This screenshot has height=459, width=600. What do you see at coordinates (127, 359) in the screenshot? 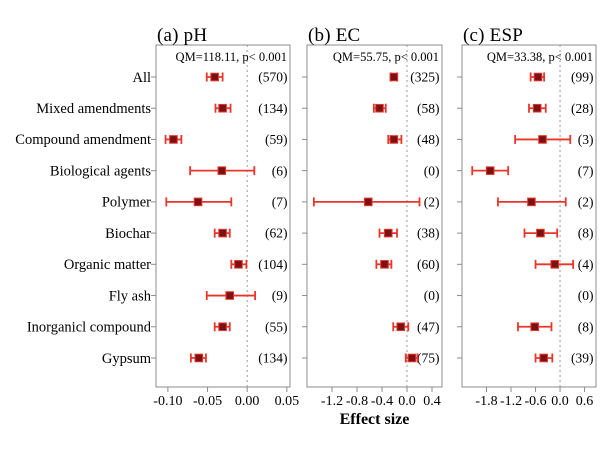
I see `category-label: Gypsum` at bounding box center [127, 359].